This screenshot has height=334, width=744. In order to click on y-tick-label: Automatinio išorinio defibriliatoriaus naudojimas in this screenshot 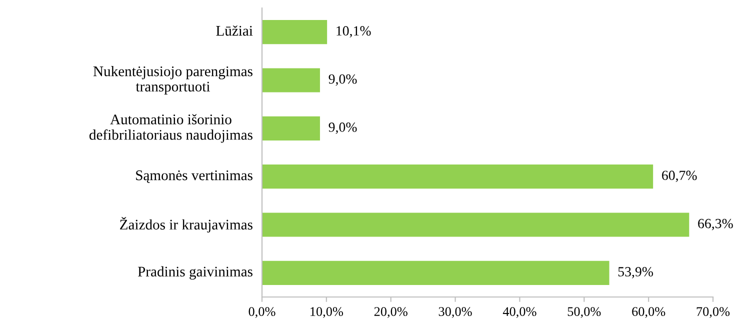, I will do `click(170, 128)`.